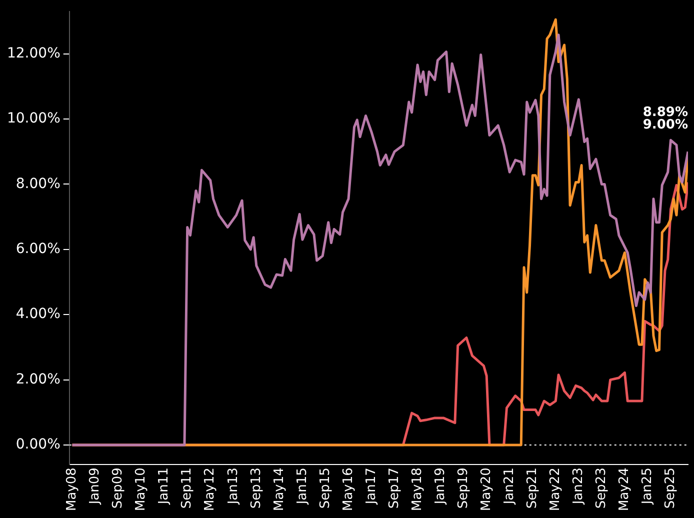 The width and height of the screenshot is (694, 518). What do you see at coordinates (33, 118) in the screenshot?
I see `y-tick-label: 10.00%` at bounding box center [33, 118].